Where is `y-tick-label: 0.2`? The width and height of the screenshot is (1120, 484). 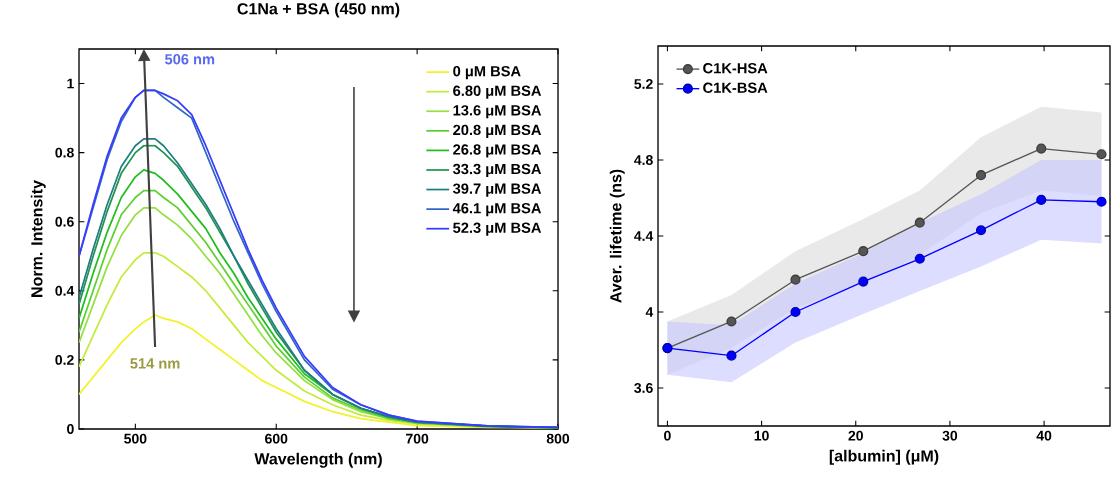
y-tick-label: 0.2 is located at coordinates (64, 359).